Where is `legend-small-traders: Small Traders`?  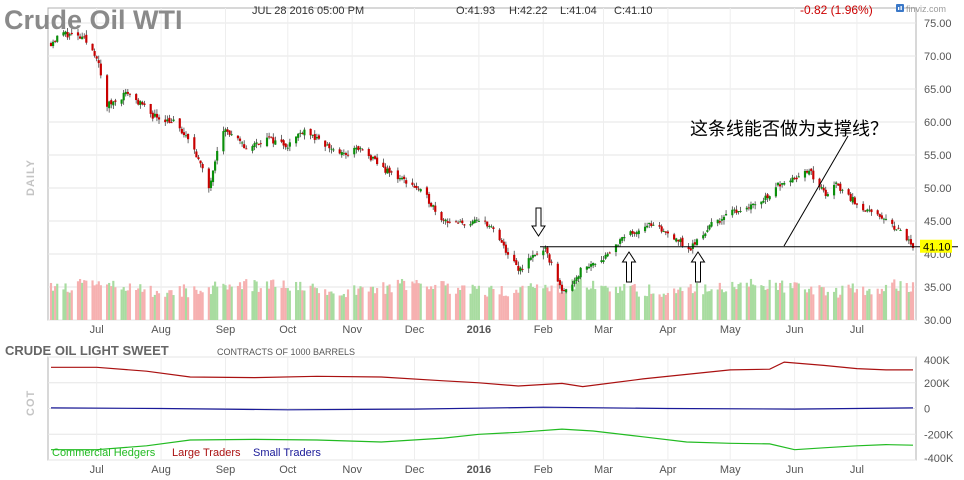 legend-small-traders: Small Traders is located at coordinates (287, 453).